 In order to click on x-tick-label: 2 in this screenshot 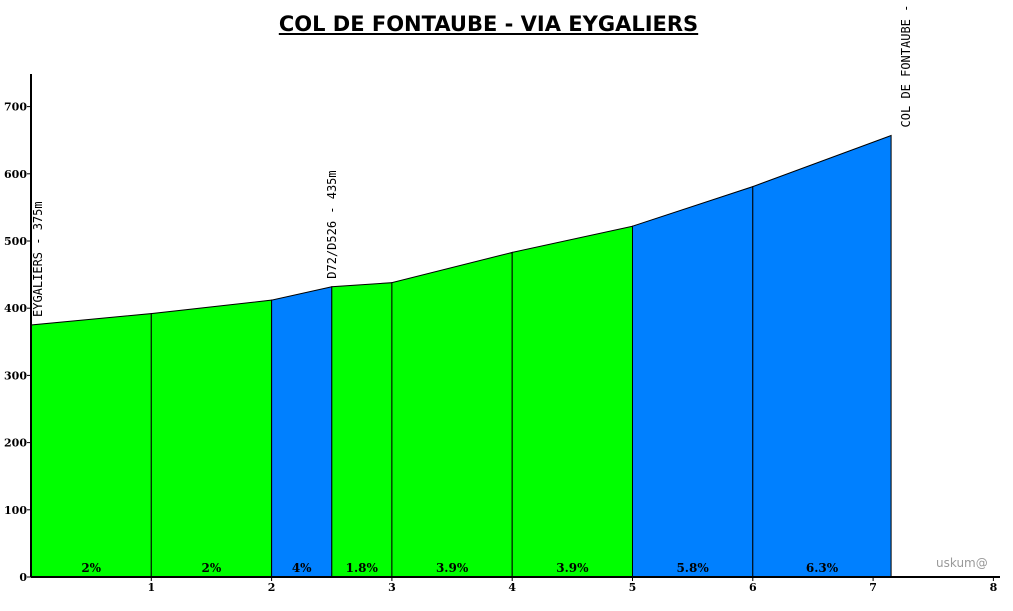, I will do `click(272, 587)`.